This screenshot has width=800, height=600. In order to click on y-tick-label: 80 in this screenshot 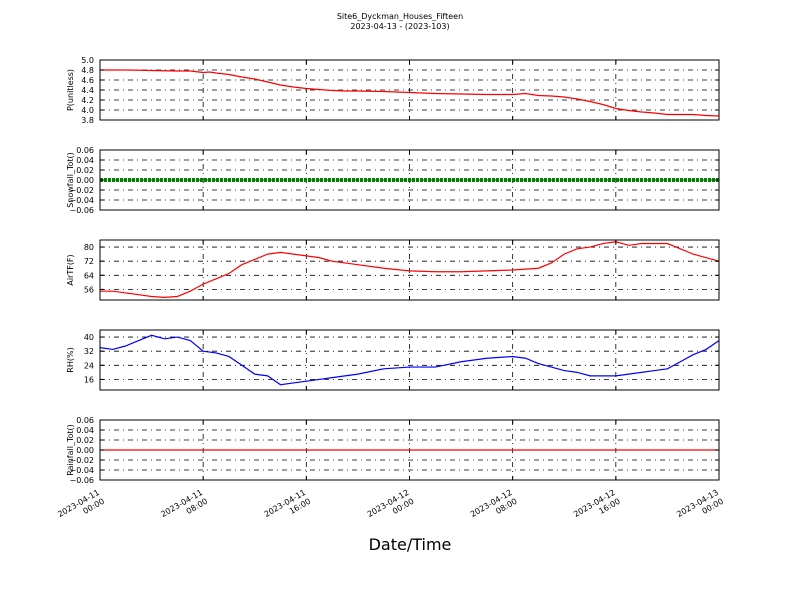, I will do `click(89, 247)`.